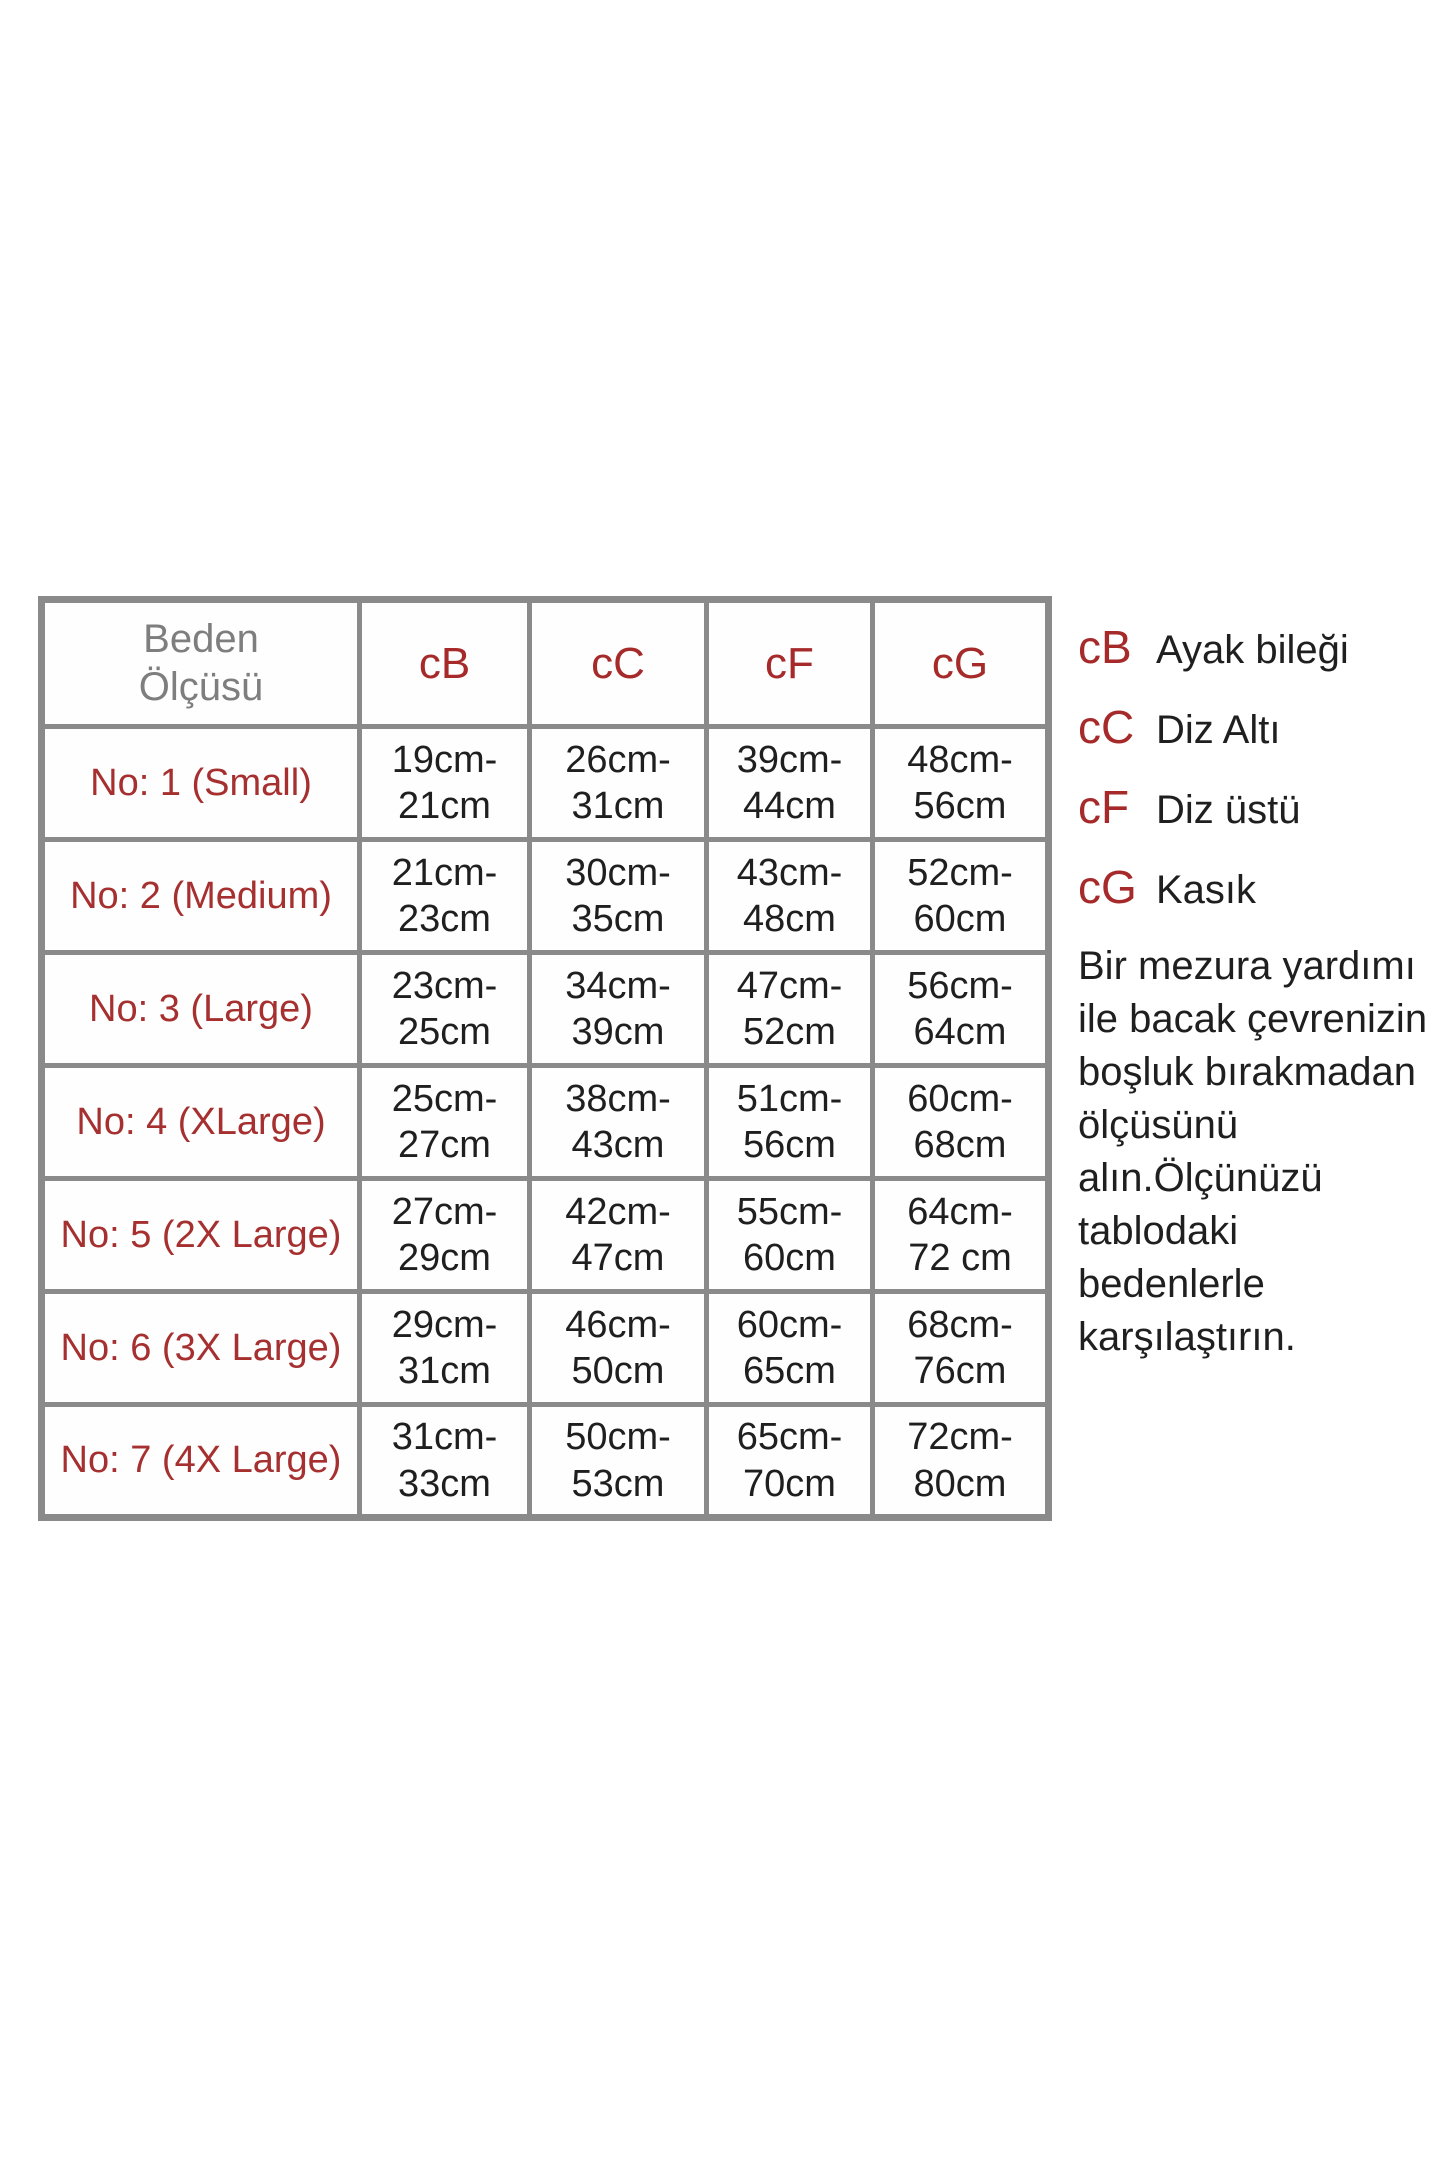  Describe the element at coordinates (789, 1122) in the screenshot. I see `size-cell-cf: 51cm- 56cm` at that location.